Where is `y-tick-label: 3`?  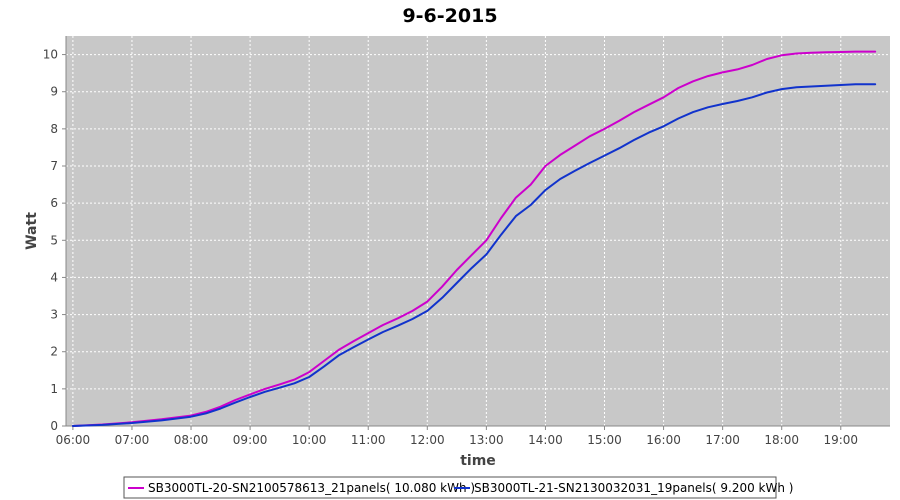
y-tick-label: 3 is located at coordinates (54, 315).